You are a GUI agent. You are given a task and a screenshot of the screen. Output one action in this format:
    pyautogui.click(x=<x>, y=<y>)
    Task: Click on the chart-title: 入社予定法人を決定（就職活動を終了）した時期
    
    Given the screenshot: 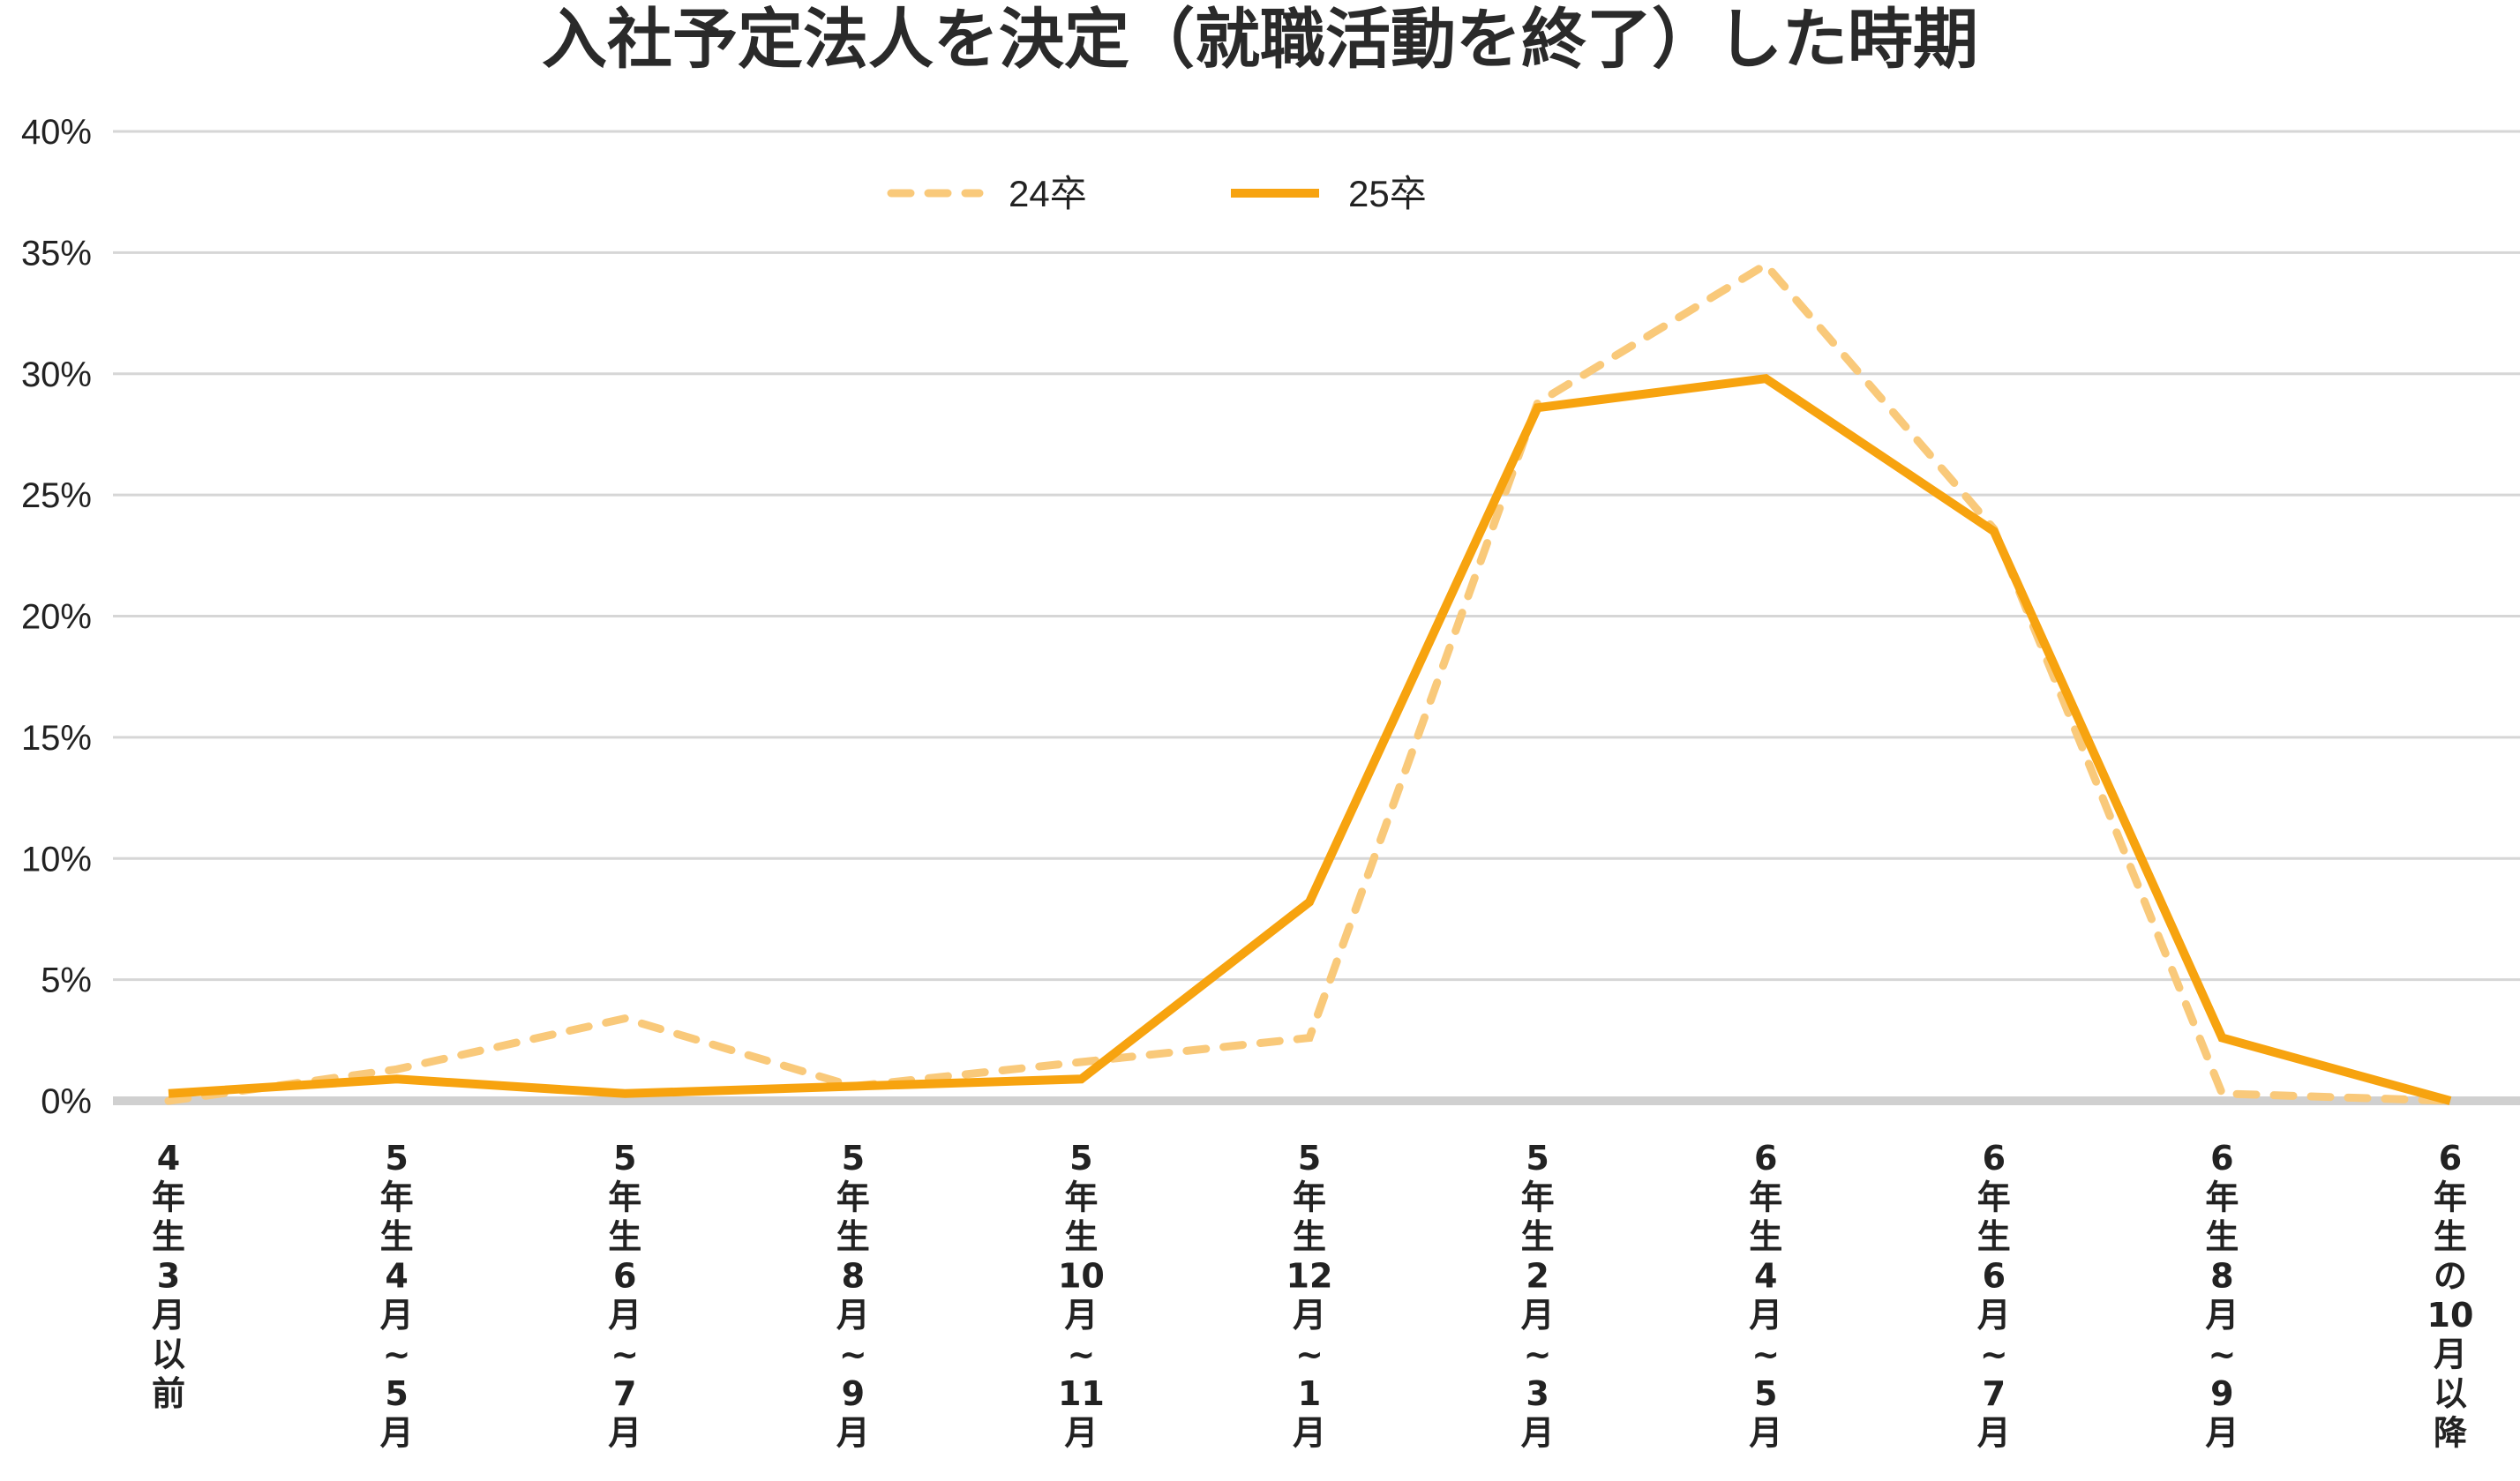 What is the action you would take?
    pyautogui.click(x=1260, y=40)
    